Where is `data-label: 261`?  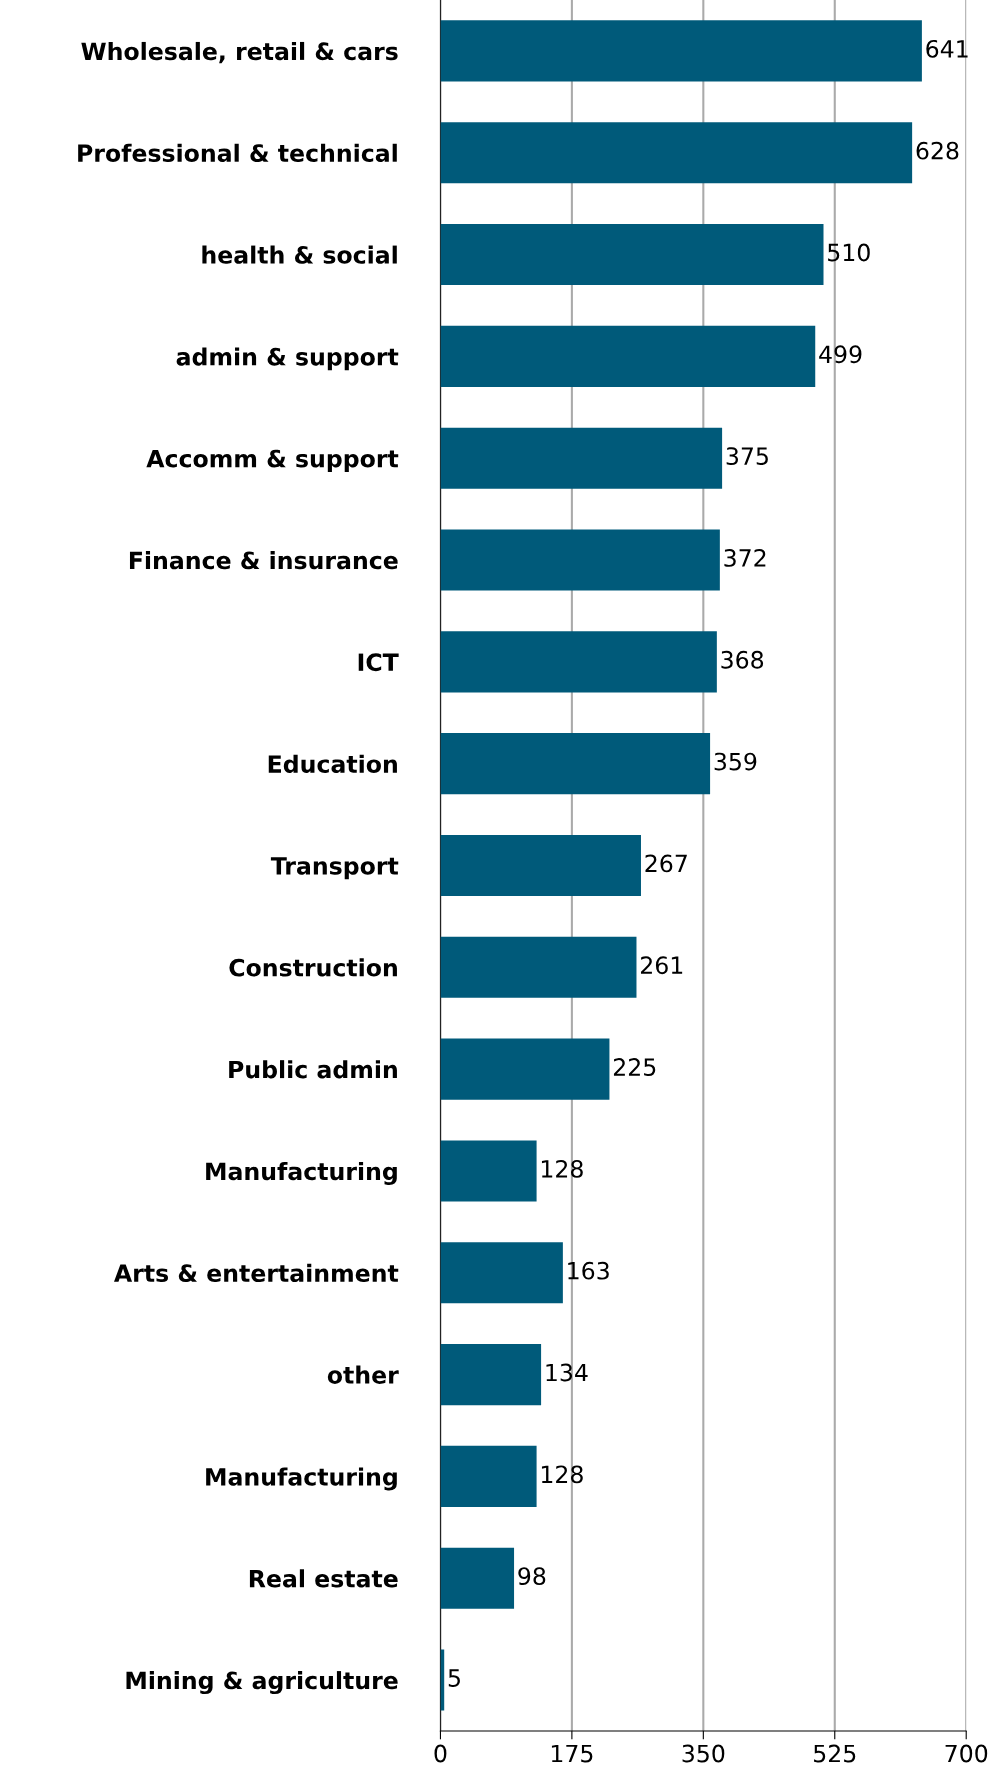
data-label: 261 is located at coordinates (661, 965).